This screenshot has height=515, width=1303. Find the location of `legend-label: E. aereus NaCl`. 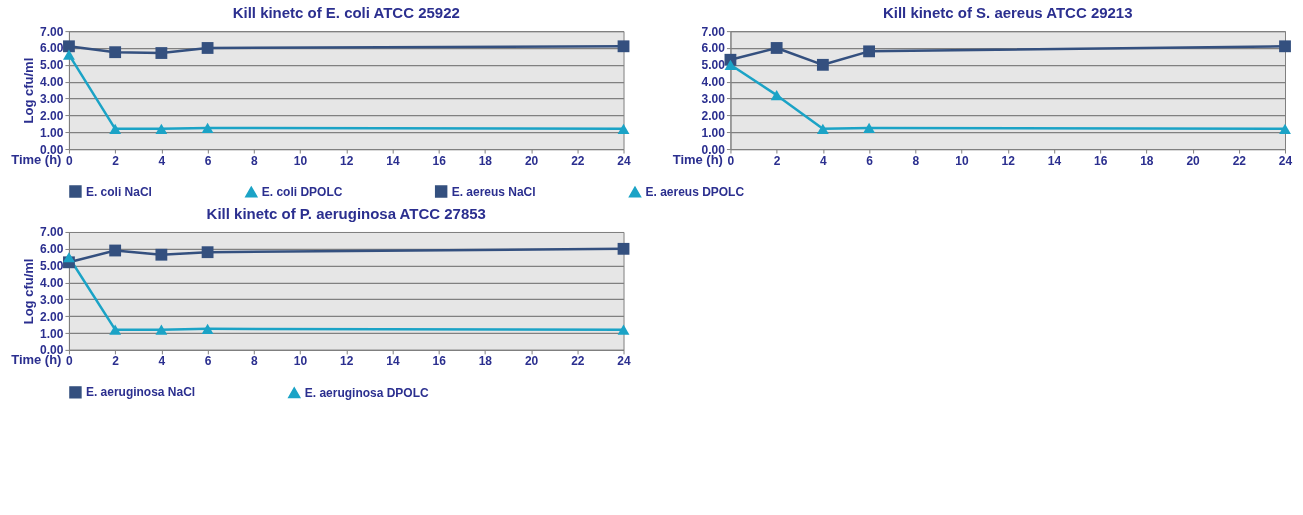

legend-label: E. aereus NaCl is located at coordinates (493, 191).